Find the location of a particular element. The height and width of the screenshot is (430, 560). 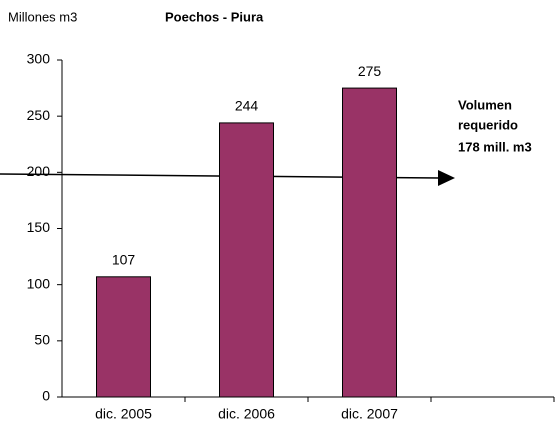

annotation: 178 mill. m3 is located at coordinates (495, 146).